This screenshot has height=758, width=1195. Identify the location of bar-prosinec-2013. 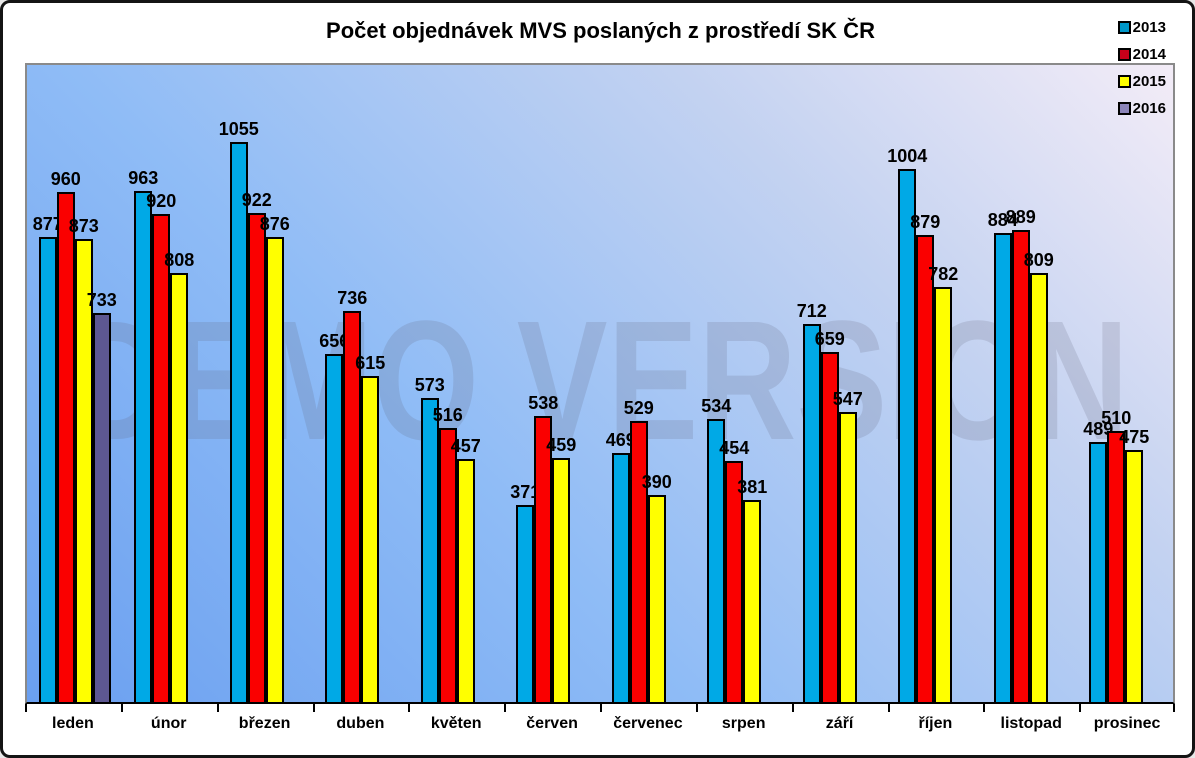
(1098, 572).